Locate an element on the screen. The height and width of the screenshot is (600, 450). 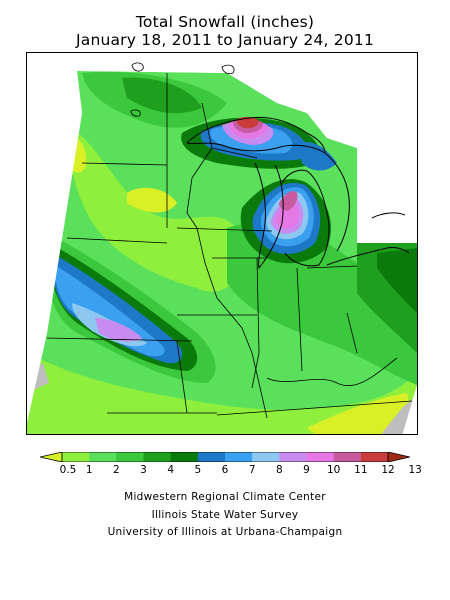
lake-superior-shore is located at coordinates (256, 135).